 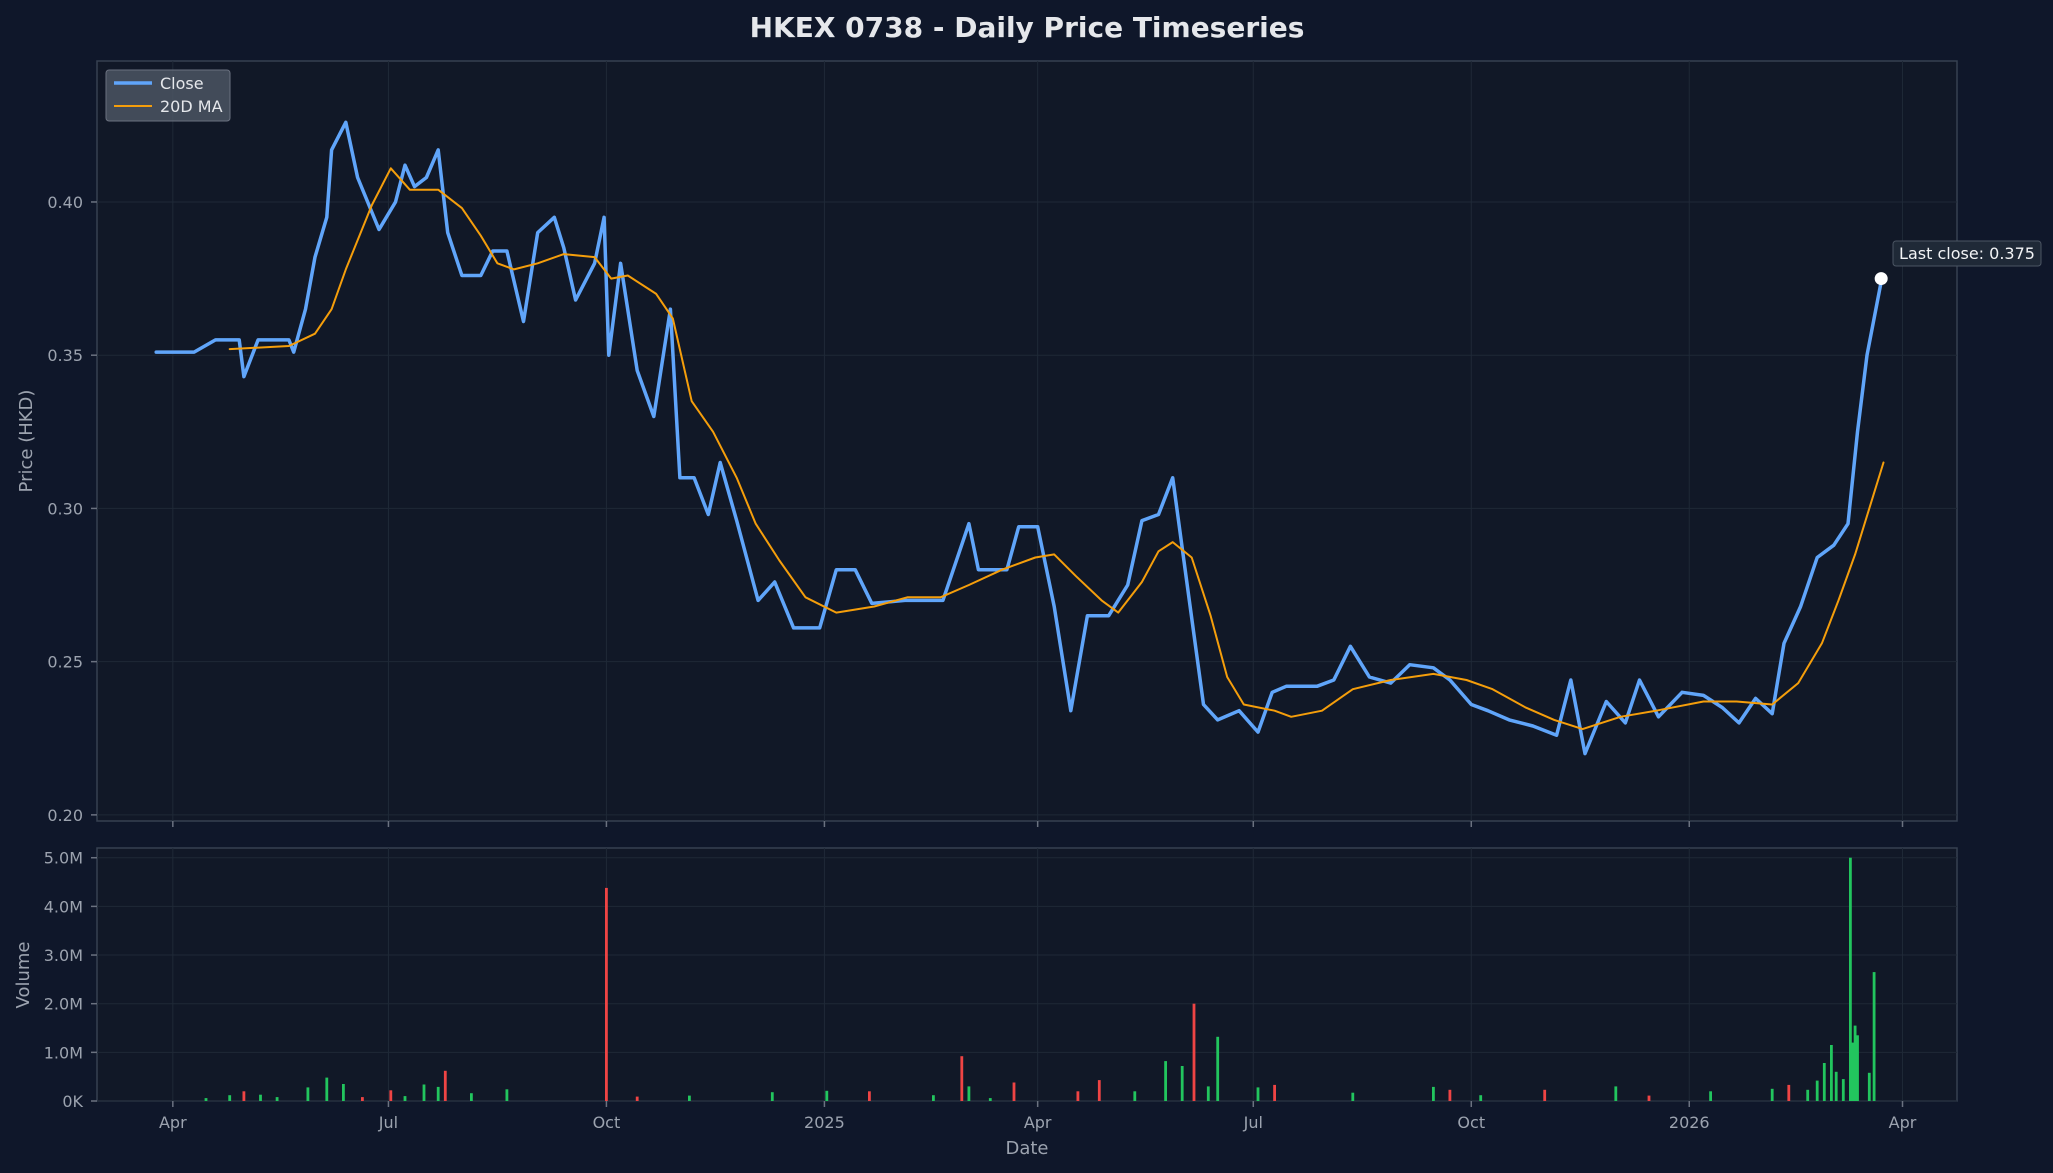 What do you see at coordinates (65, 815) in the screenshot?
I see `price-y-tick-label: 0.20` at bounding box center [65, 815].